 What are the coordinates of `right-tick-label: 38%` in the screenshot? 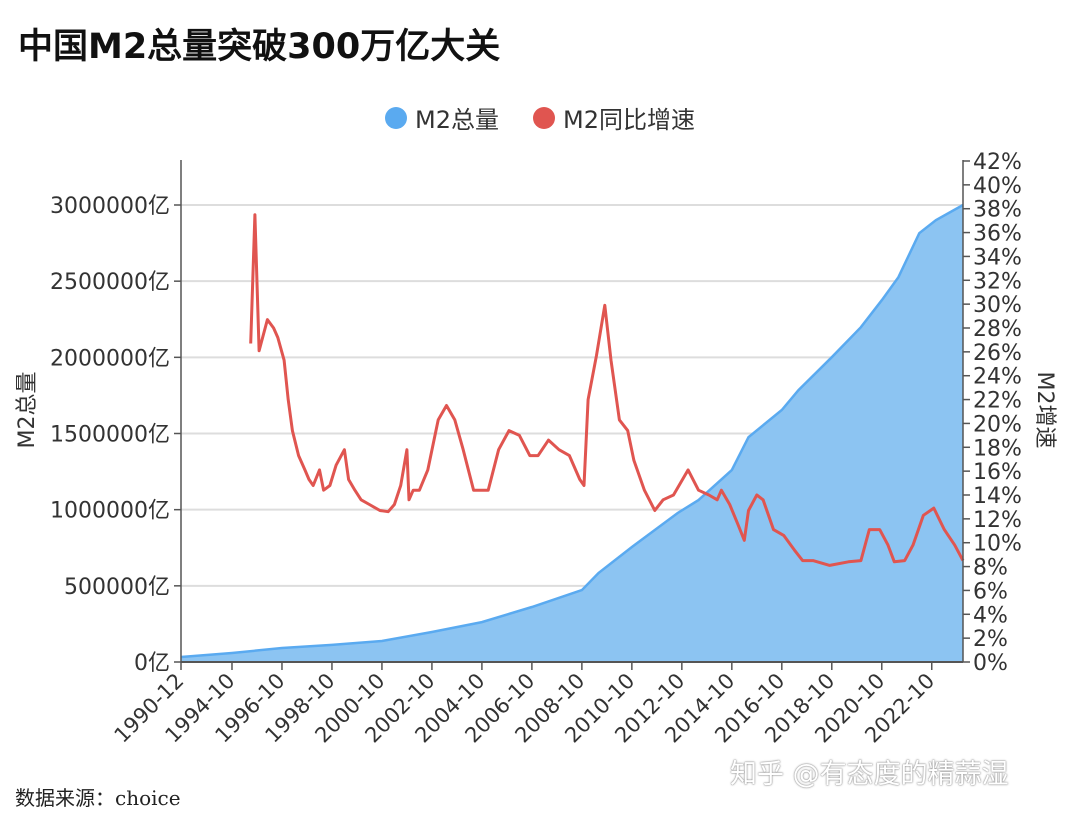 It's located at (997, 210).